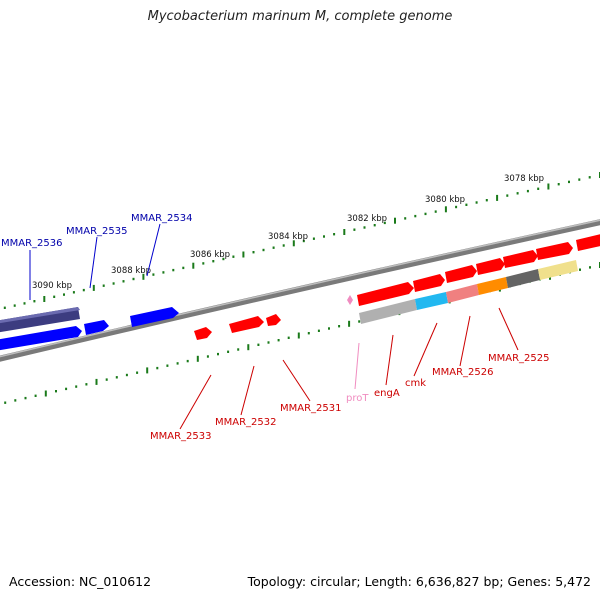 The height and width of the screenshot is (600, 600). Describe the element at coordinates (40, 320) in the screenshot. I see `gene-mmar-2536-dark` at that location.